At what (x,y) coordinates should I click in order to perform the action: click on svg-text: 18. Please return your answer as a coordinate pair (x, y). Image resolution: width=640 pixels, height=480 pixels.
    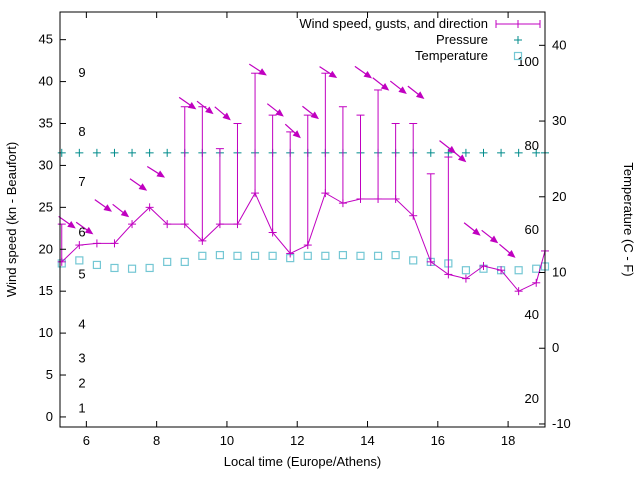
    Looking at the image, I should click on (508, 440).